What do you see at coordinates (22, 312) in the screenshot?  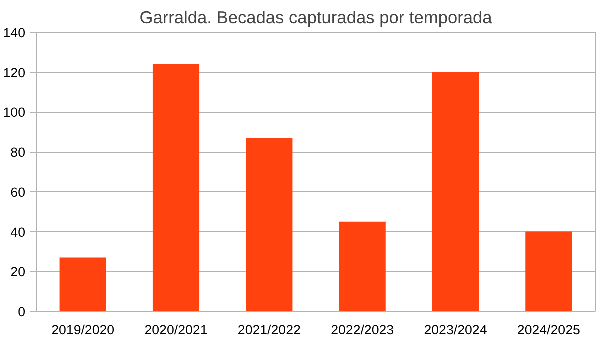 I see `y-tick-label: 0` at bounding box center [22, 312].